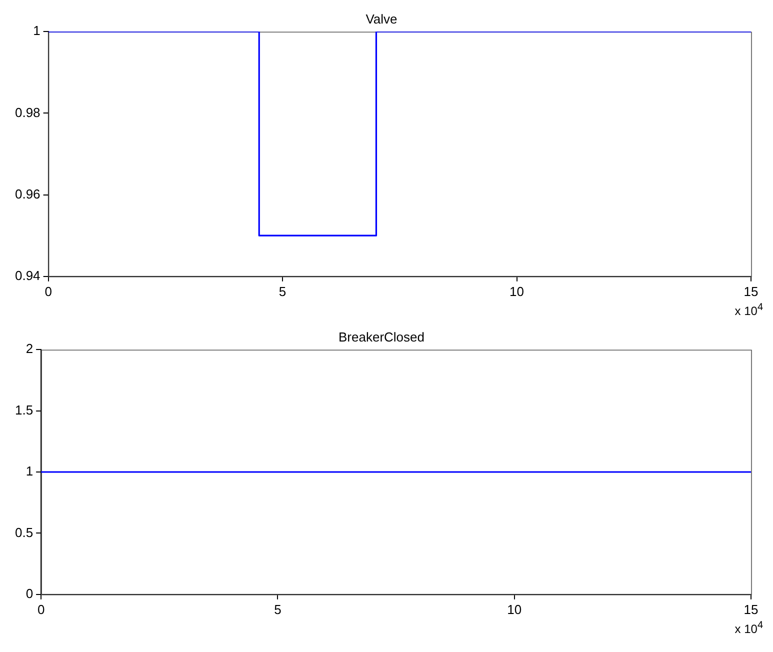 Image resolution: width=773 pixels, height=652 pixels. What do you see at coordinates (382, 18) in the screenshot?
I see `chart-title: Valve` at bounding box center [382, 18].